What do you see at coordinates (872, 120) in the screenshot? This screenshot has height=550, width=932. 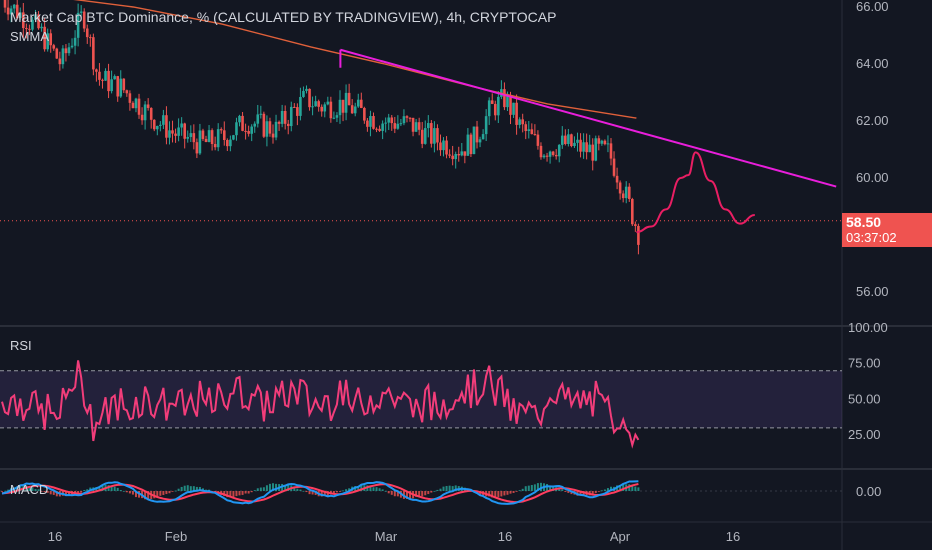 I see `price-axis-tick: 62.00` at bounding box center [872, 120].